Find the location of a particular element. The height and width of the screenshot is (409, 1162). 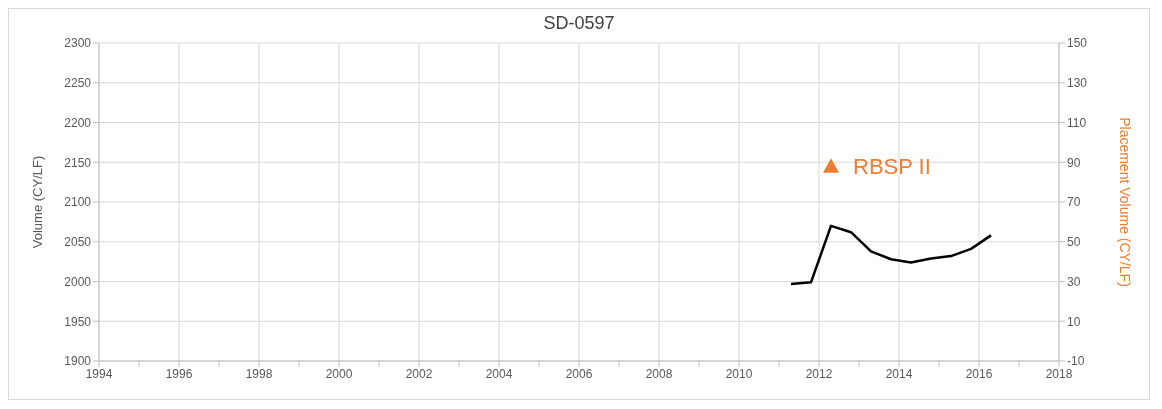

x-tick-label: 2018 is located at coordinates (1059, 373).